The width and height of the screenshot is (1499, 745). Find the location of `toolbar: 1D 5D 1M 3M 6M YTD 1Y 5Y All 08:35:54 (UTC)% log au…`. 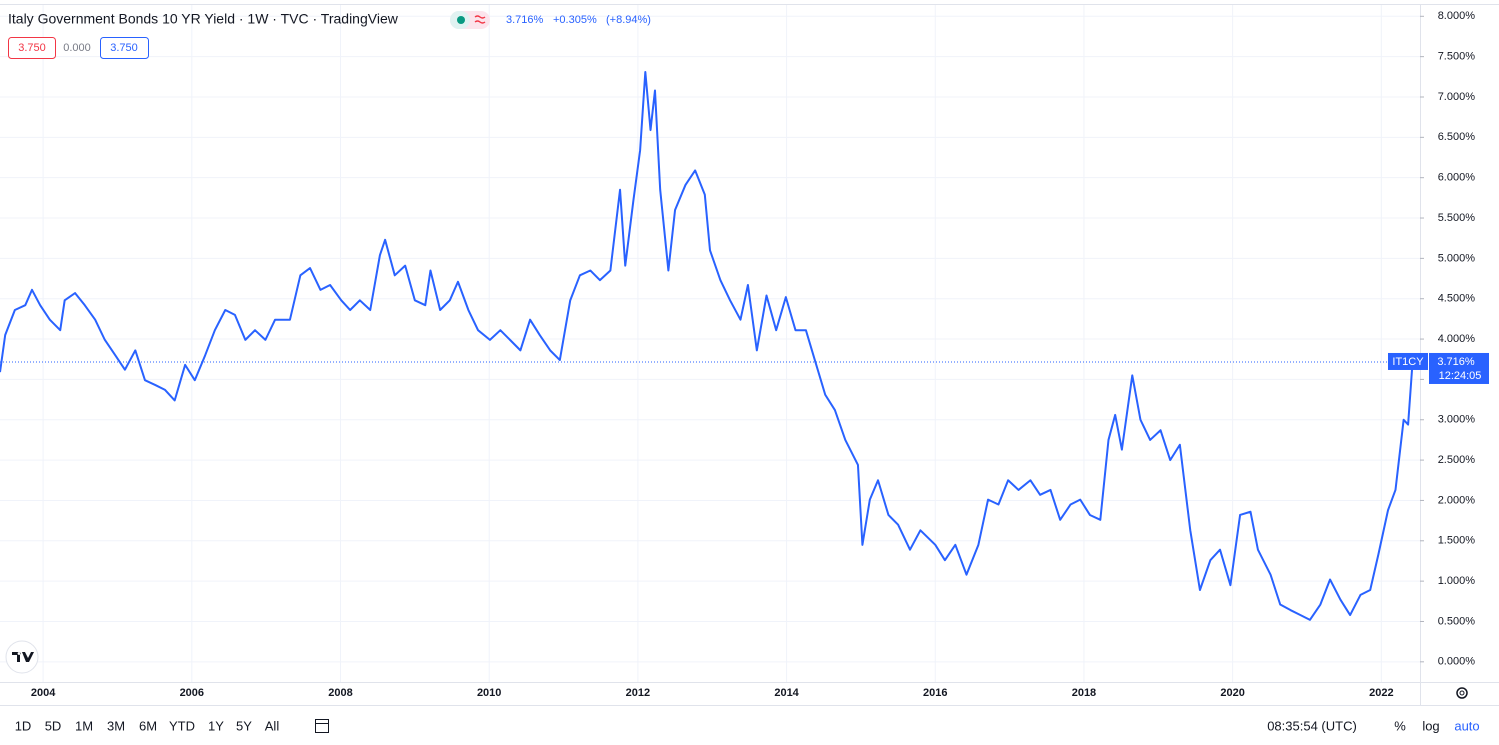

toolbar: 1D 5D 1M 3M 6M YTD 1Y 5Y All 08:35:54 (UTC)% log au… is located at coordinates (747, 725).